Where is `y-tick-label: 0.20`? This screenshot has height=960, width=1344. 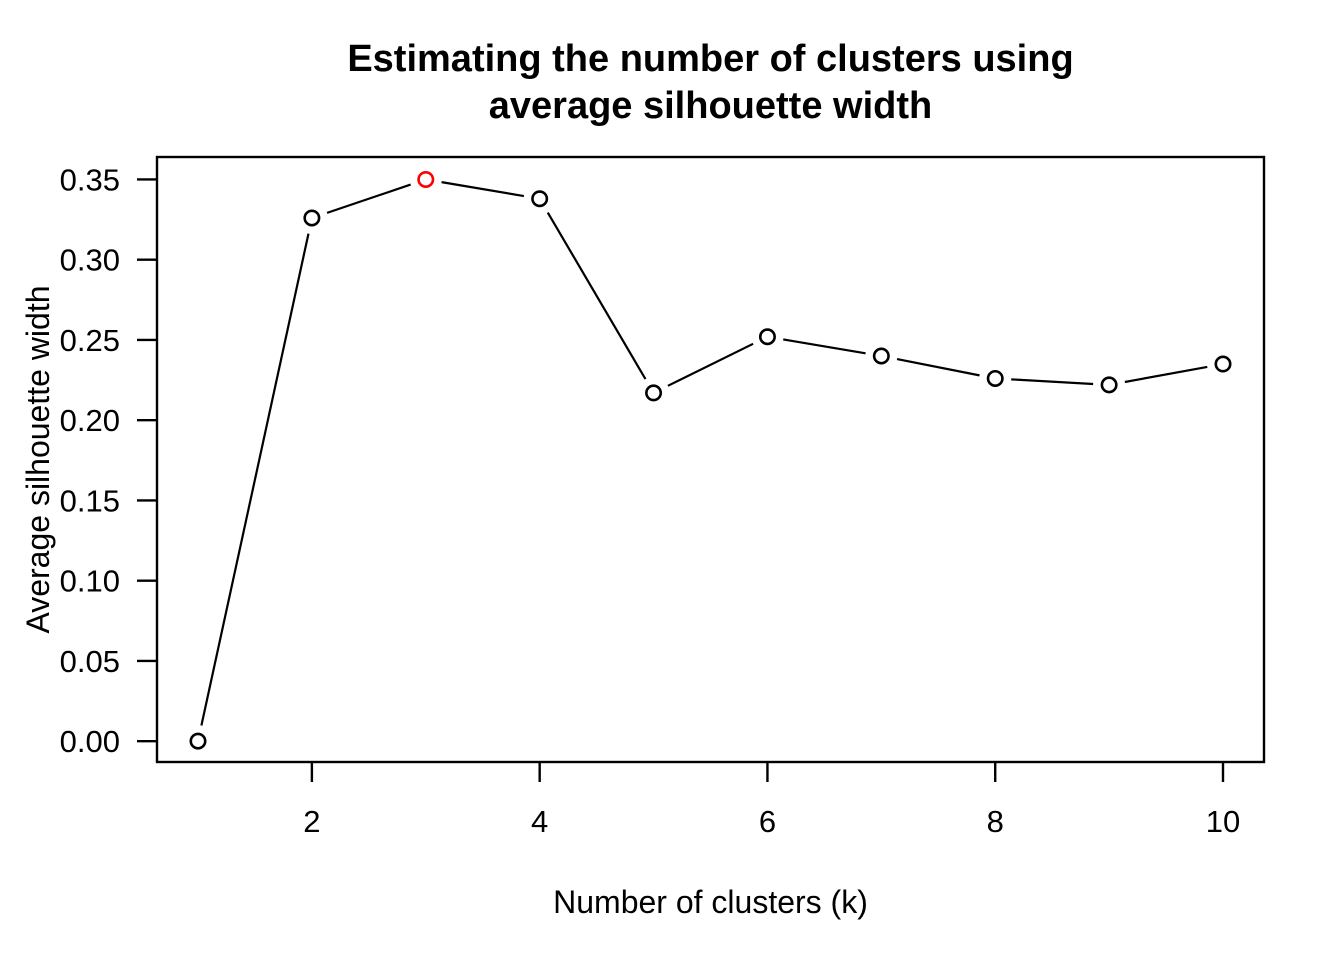
y-tick-label: 0.20 is located at coordinates (90, 420).